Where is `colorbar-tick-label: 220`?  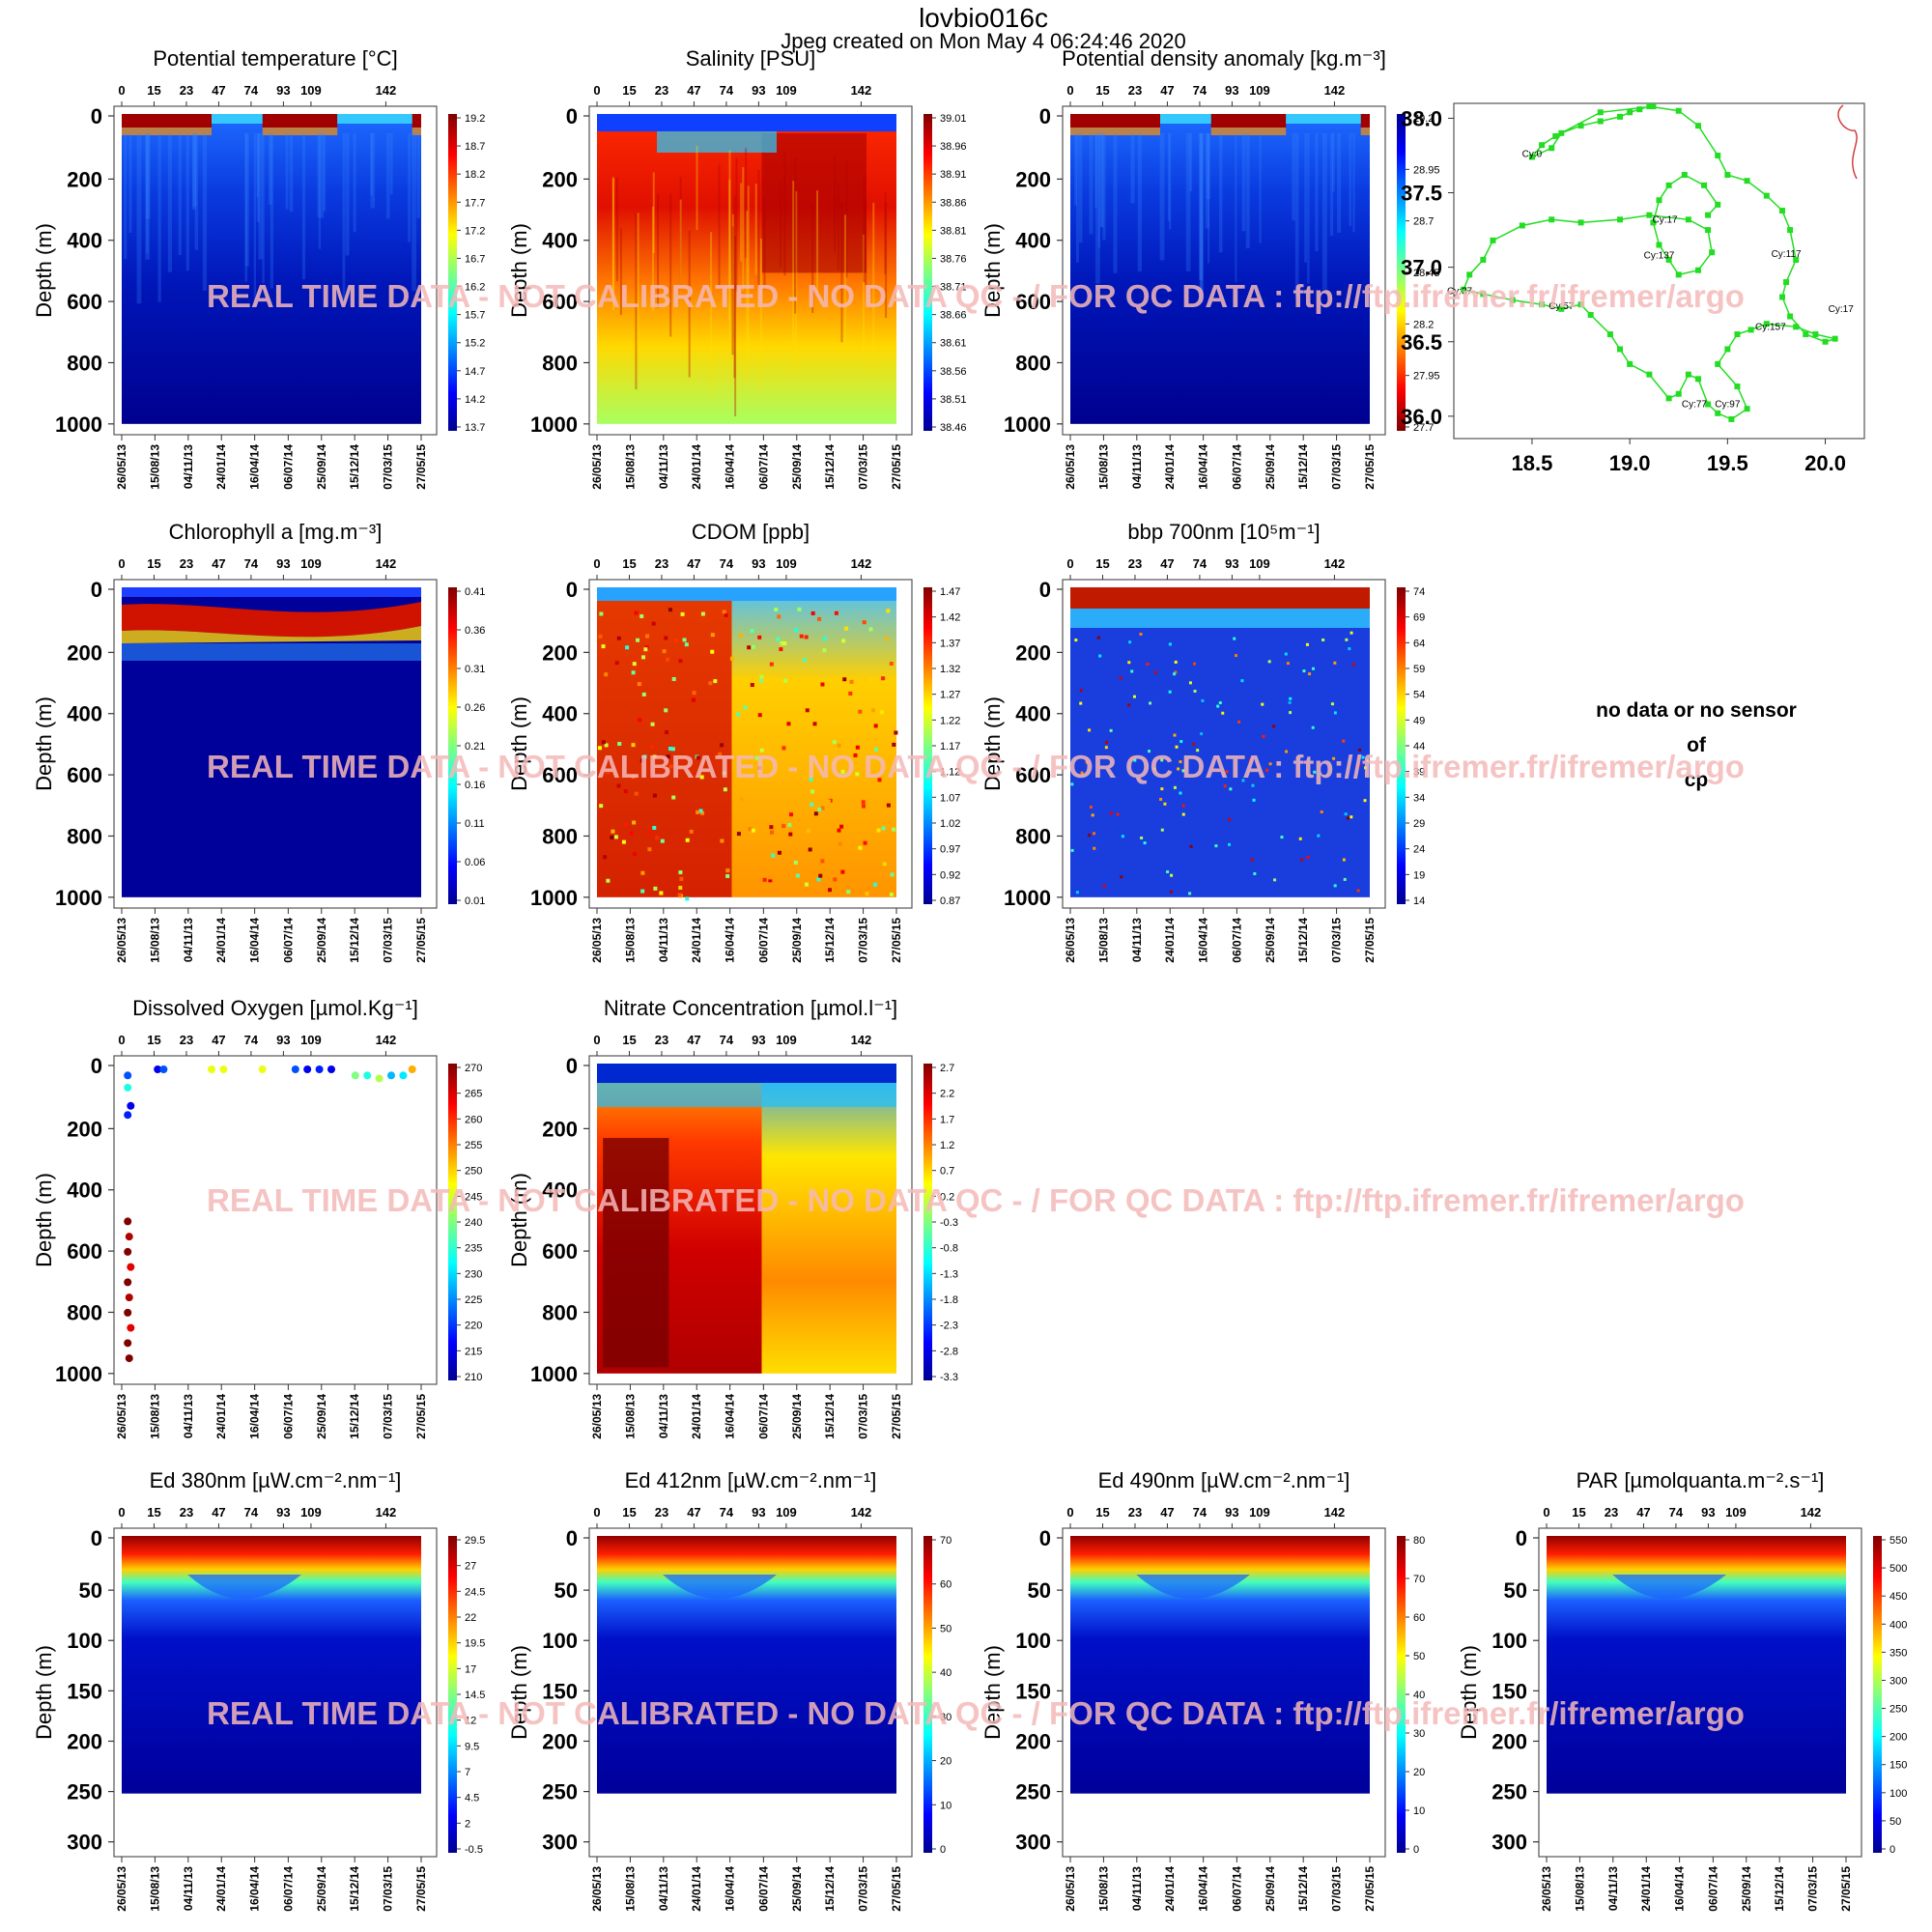
colorbar-tick-label: 220 is located at coordinates (473, 1326).